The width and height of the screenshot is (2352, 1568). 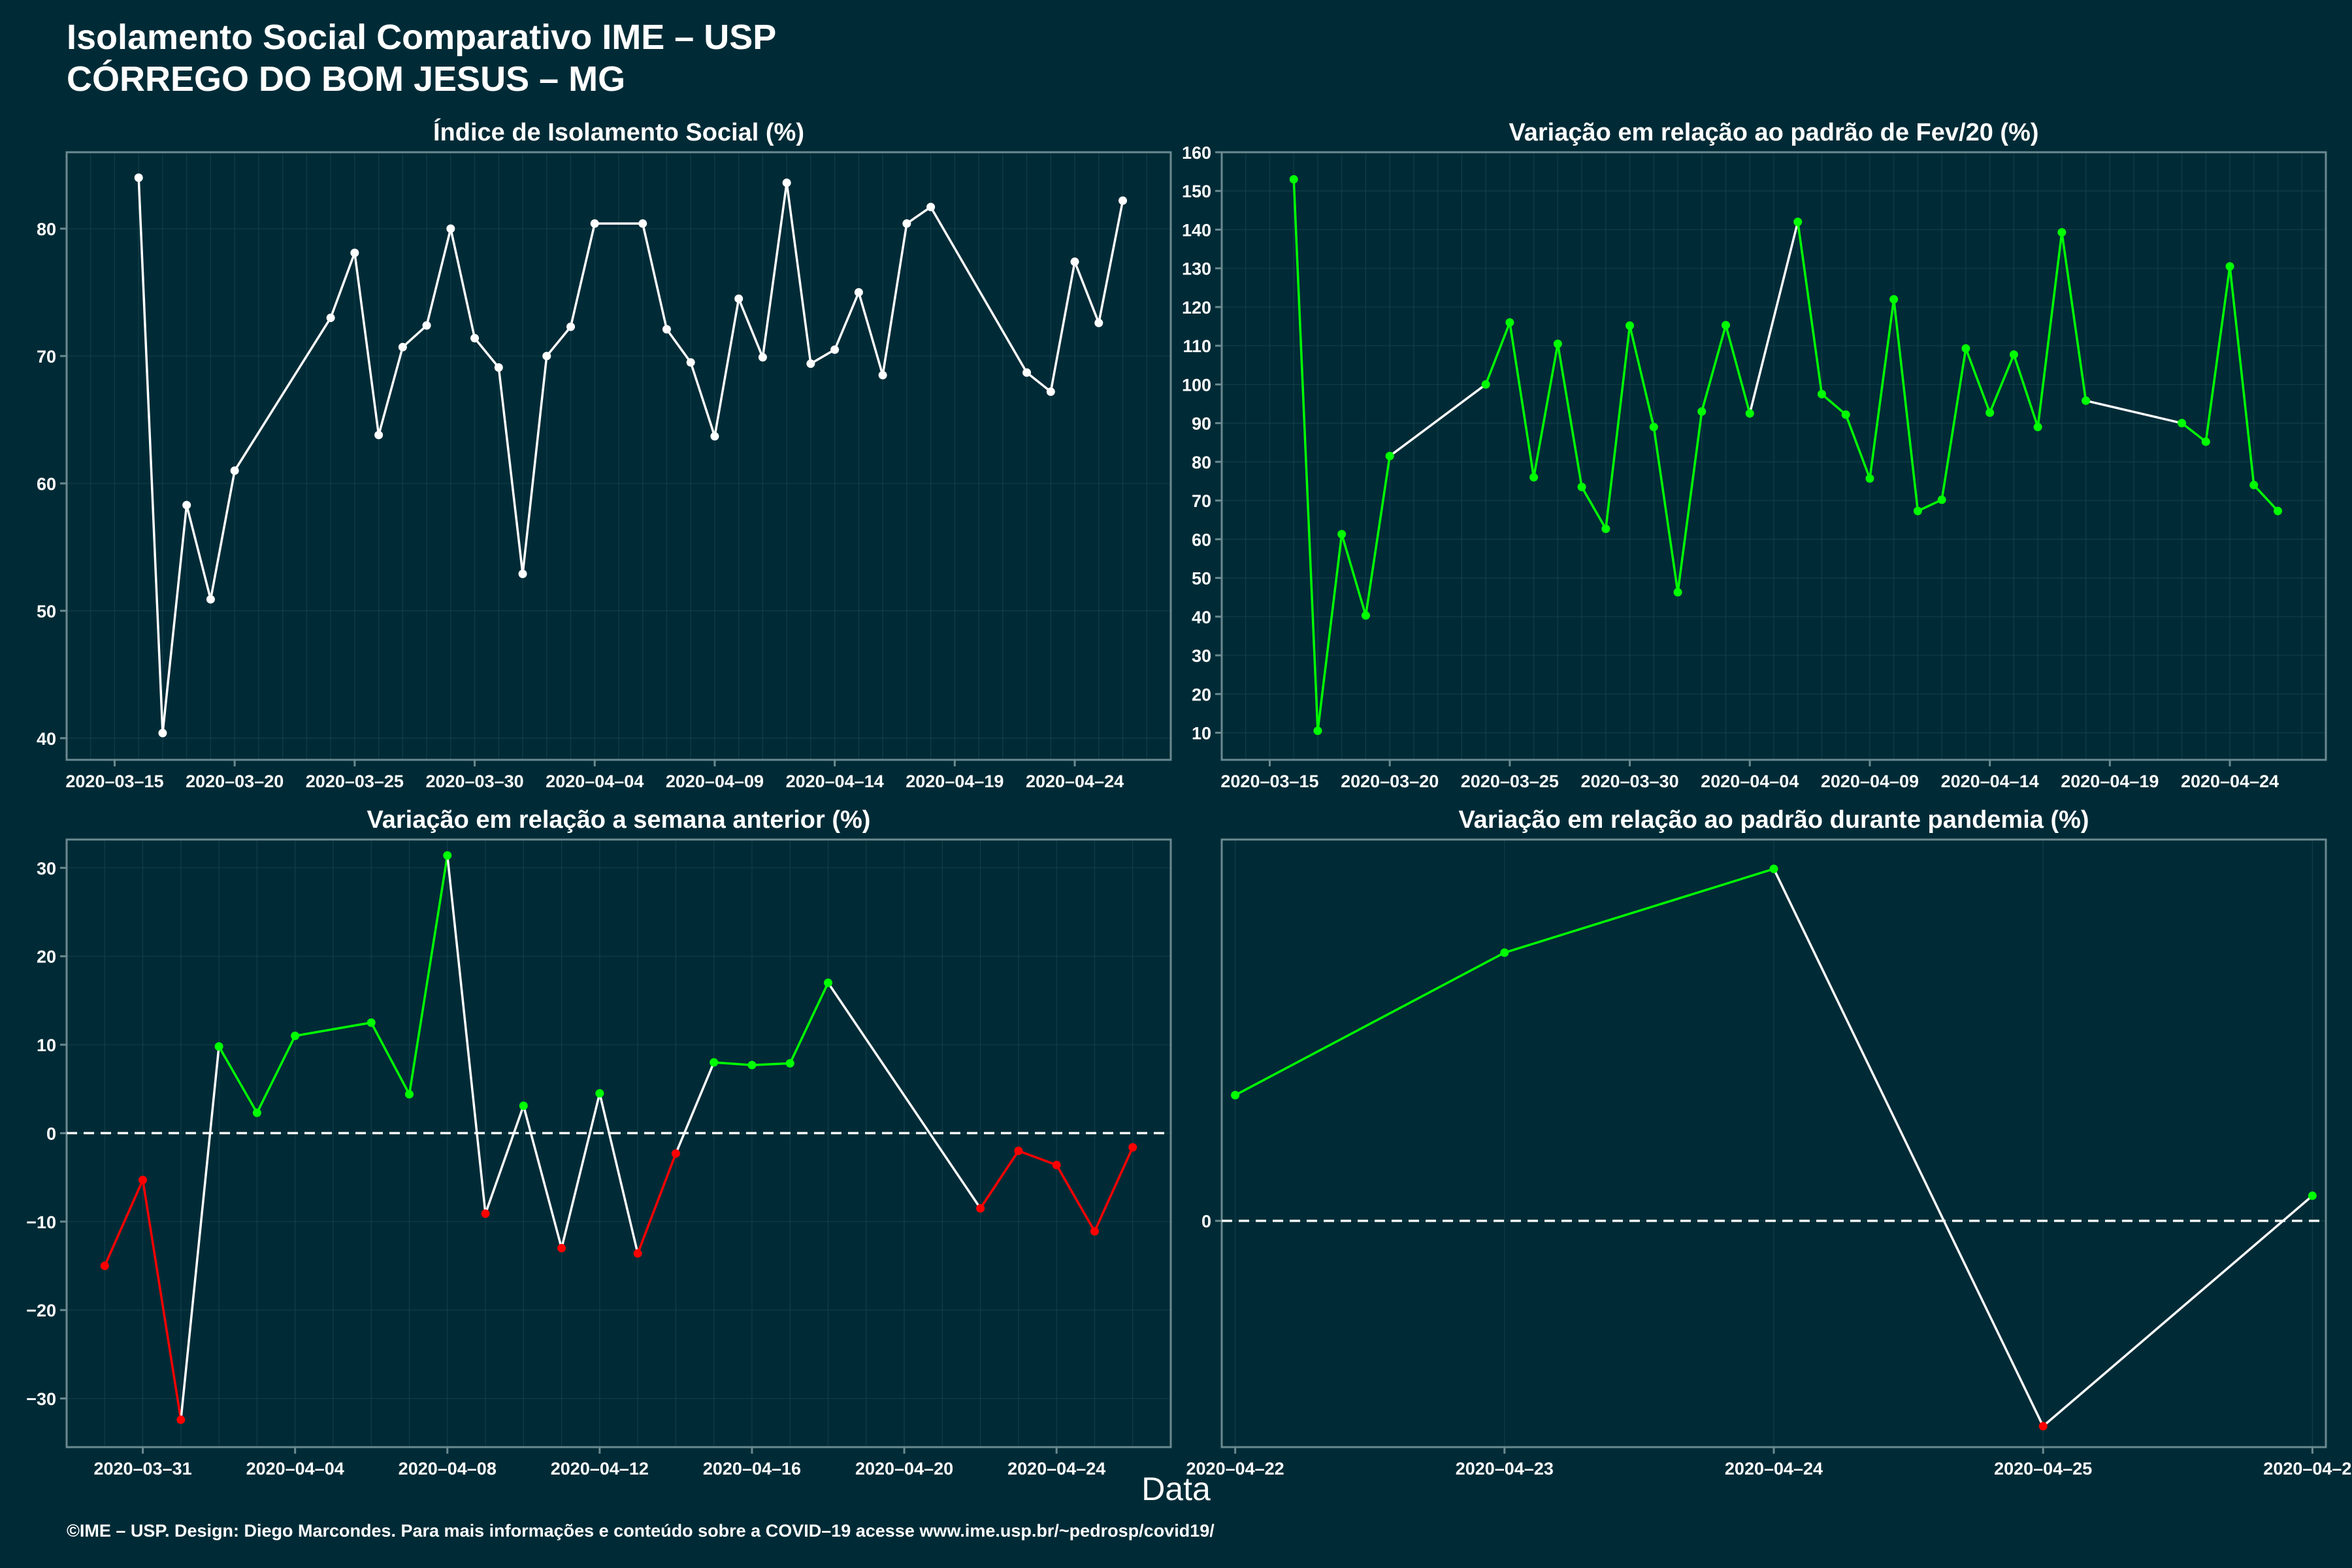 I want to click on y-tick-label: 10, so click(x=46, y=1045).